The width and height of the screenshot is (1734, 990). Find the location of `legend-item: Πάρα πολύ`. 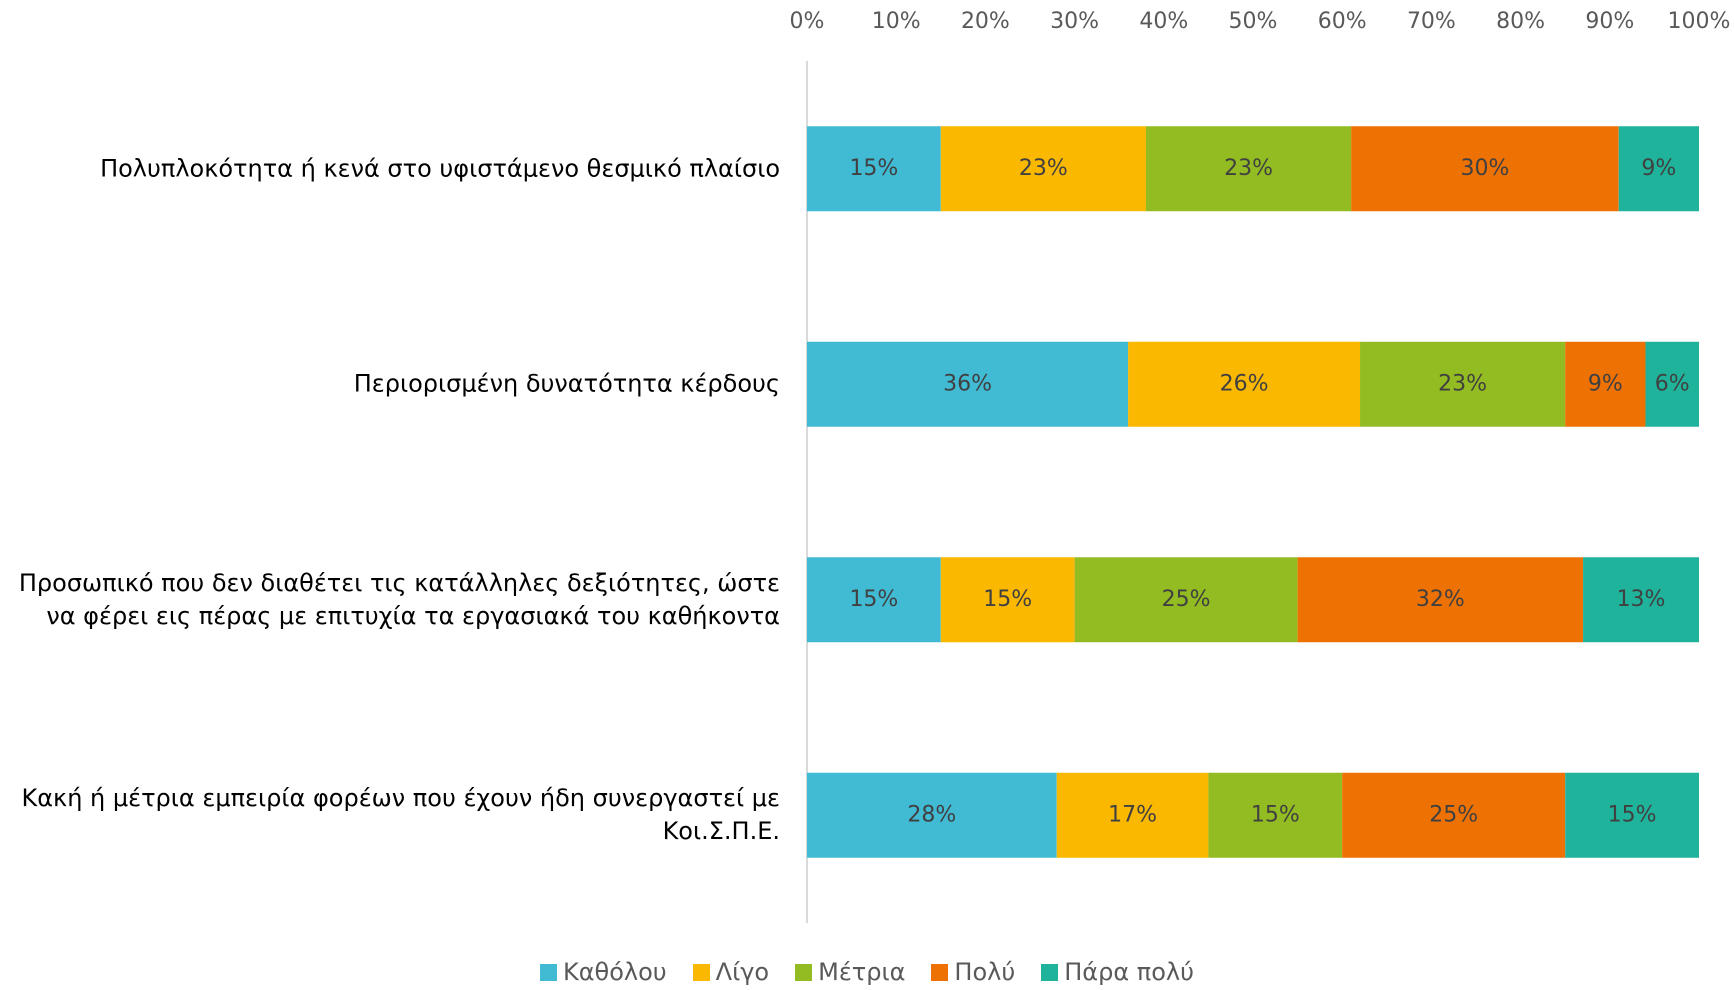

legend-item: Πάρα πολύ is located at coordinates (1117, 972).